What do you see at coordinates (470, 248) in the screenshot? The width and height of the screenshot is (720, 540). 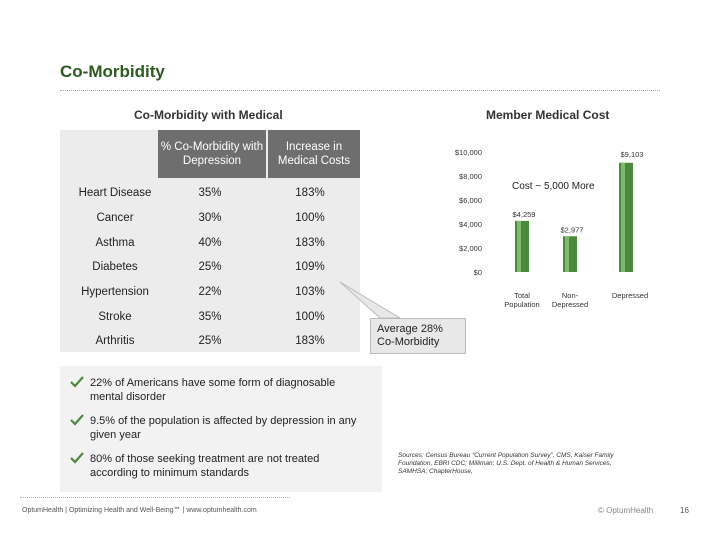 I see `y-tick-label: $2,000` at bounding box center [470, 248].